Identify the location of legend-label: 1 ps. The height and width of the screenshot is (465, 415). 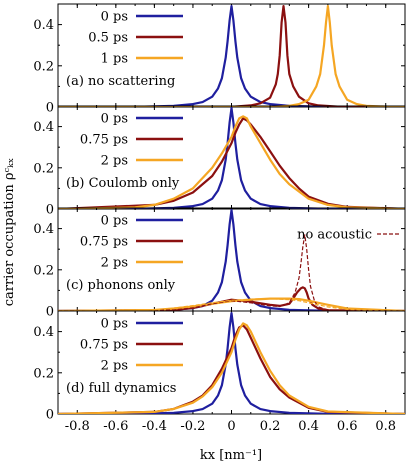
(114, 59).